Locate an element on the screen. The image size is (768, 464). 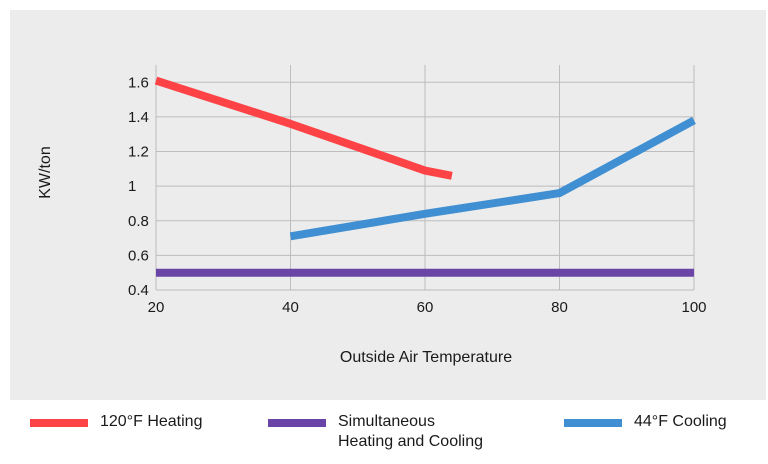
legend-item: 120°F Heating is located at coordinates (116, 422).